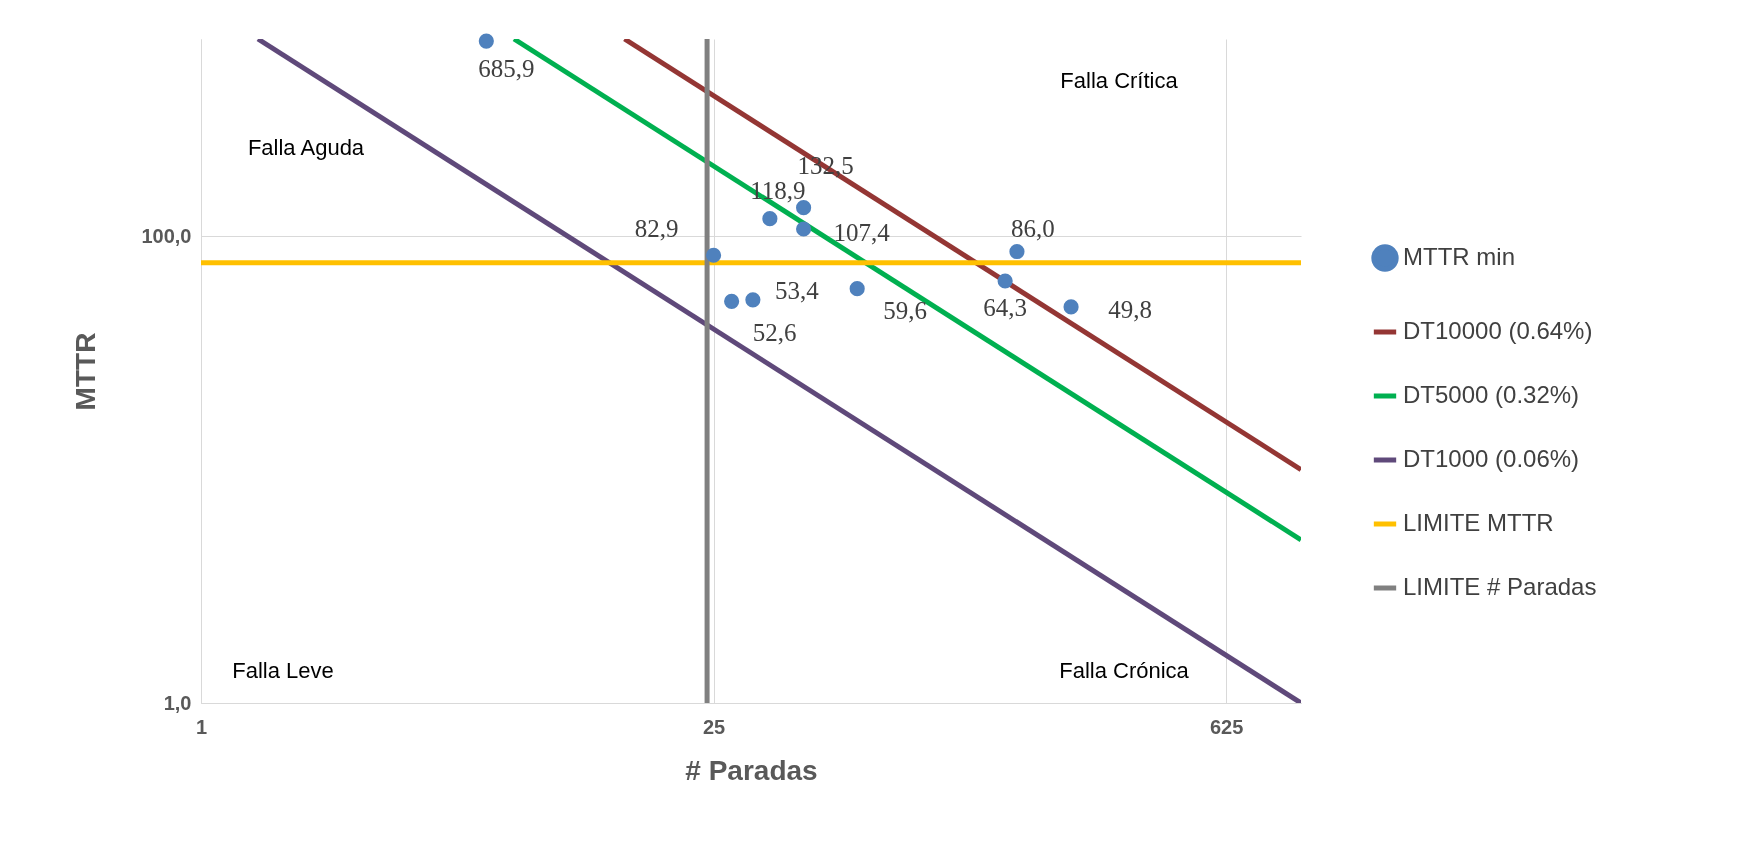  I want to click on data-label: 53,4, so click(797, 290).